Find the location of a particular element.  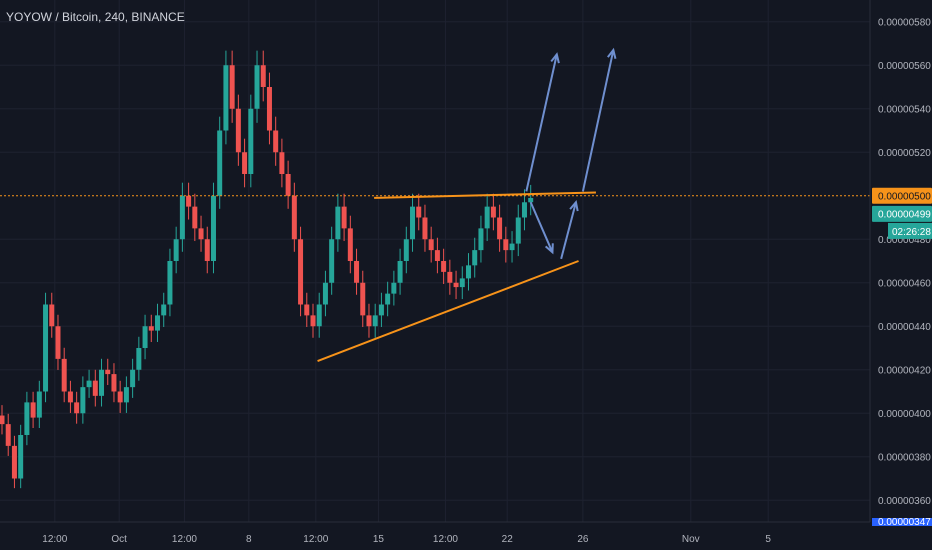

horizontal-level-price-tag-bg is located at coordinates (902, 195).